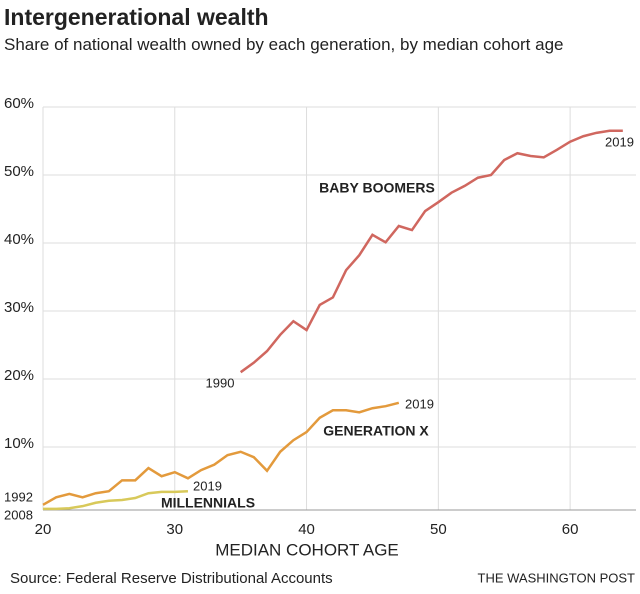 The height and width of the screenshot is (594, 640). I want to click on x-tick-label: 30, so click(174, 529).